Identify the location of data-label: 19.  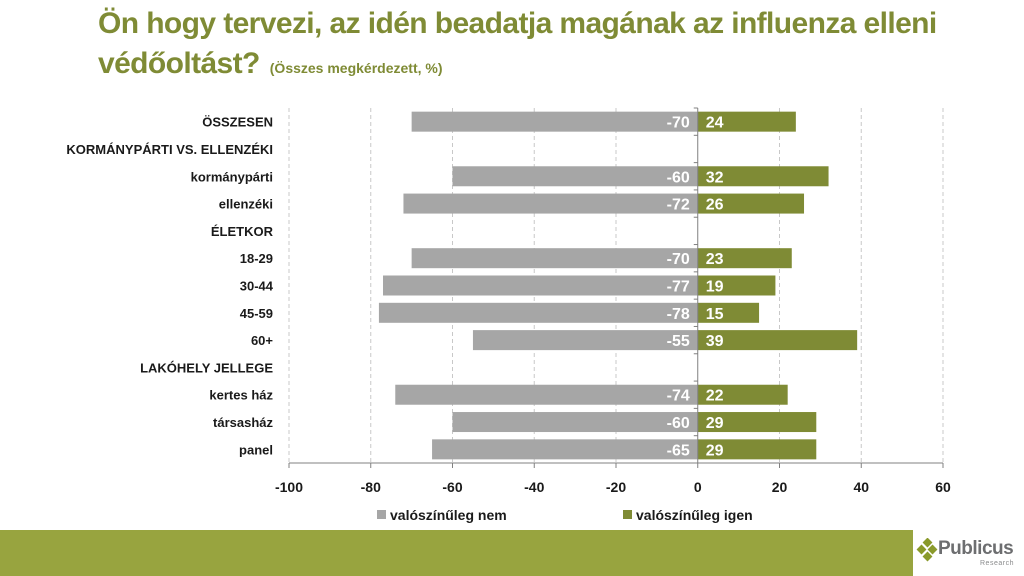
(715, 287).